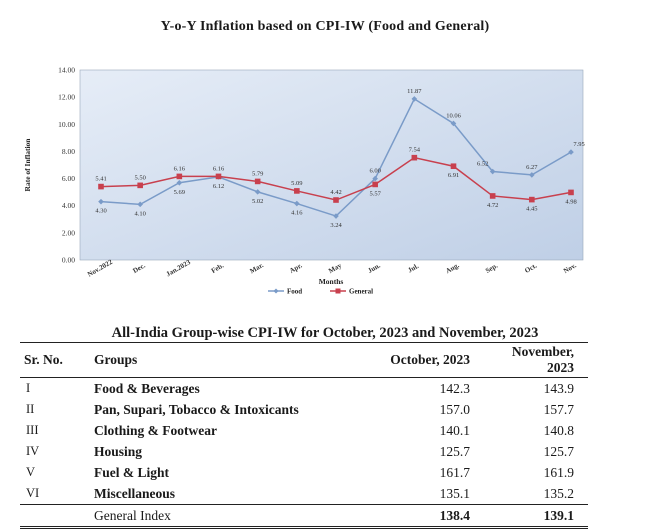 The image size is (650, 529). Describe the element at coordinates (68, 260) in the screenshot. I see `y-tick-label: 0.00` at that location.